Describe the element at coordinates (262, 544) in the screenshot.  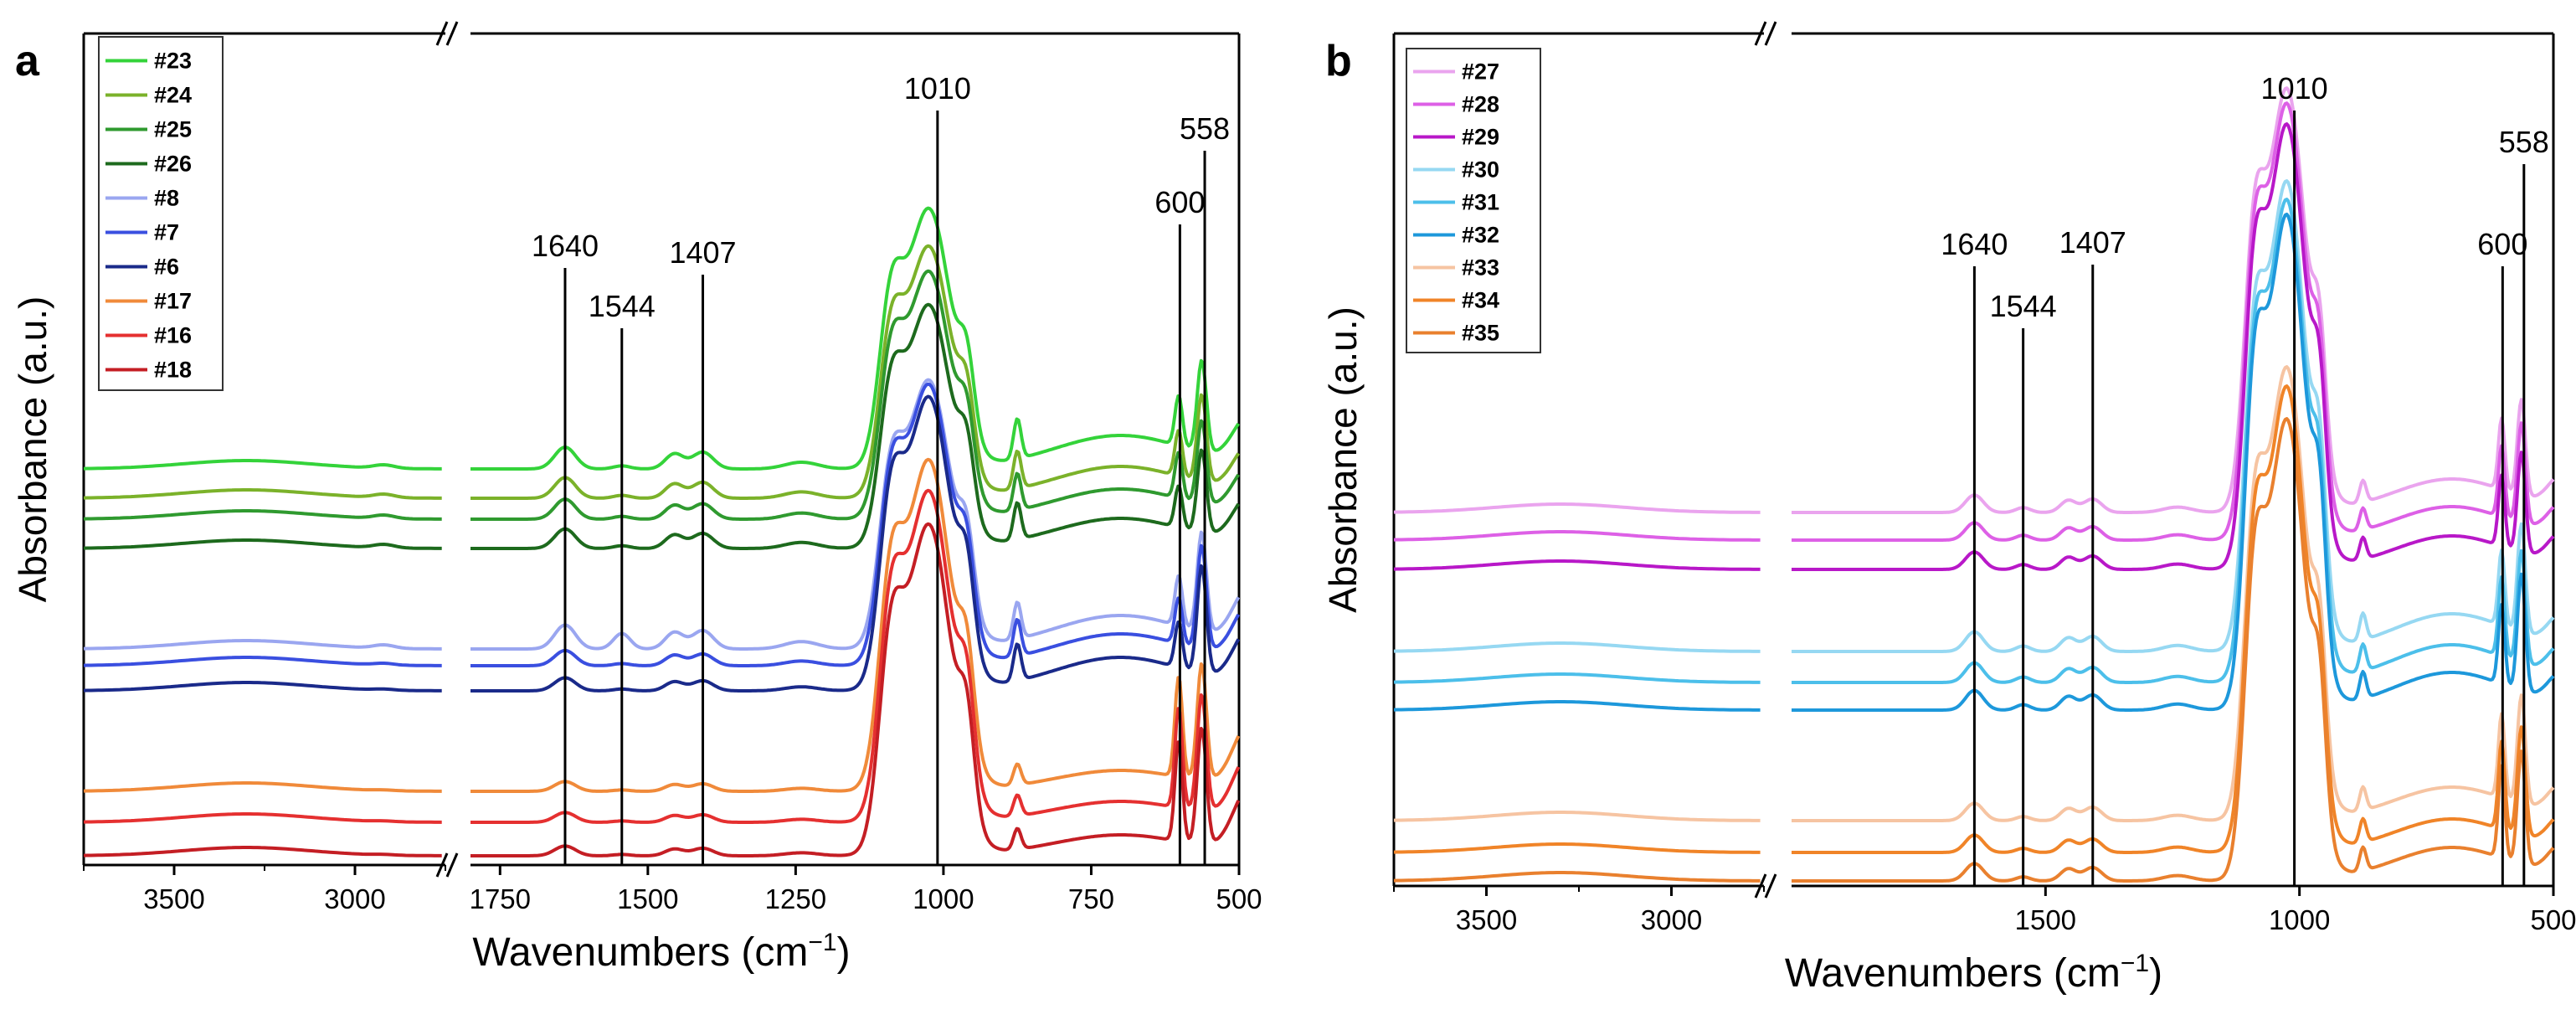
I see `spectrum-26-low` at that location.